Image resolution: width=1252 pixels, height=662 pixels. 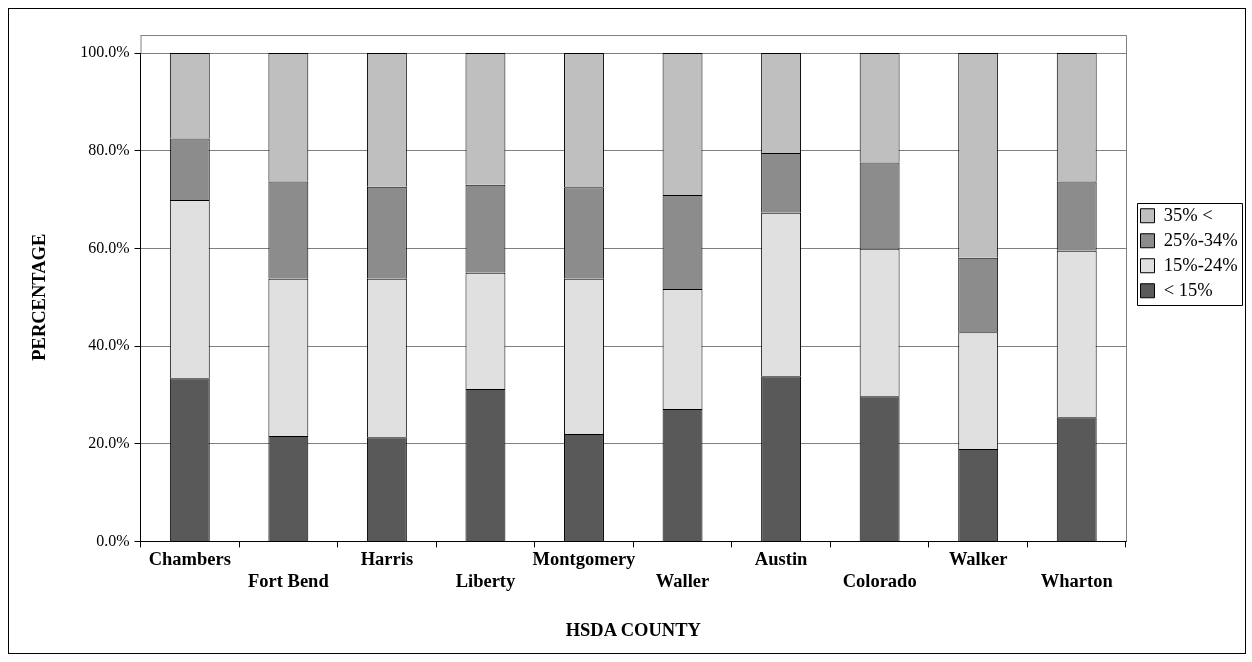 What do you see at coordinates (109, 149) in the screenshot?
I see `y-tick-label: 80.0%` at bounding box center [109, 149].